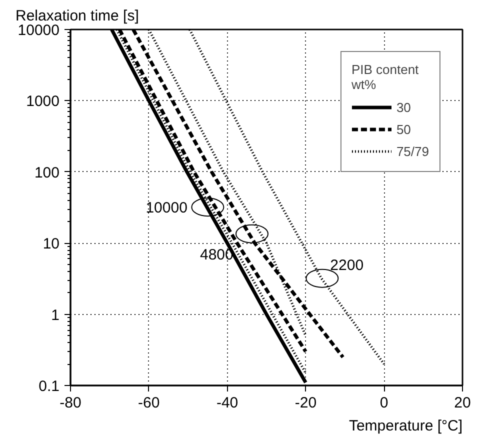  I want to click on annotation: 10000, so click(167, 208).